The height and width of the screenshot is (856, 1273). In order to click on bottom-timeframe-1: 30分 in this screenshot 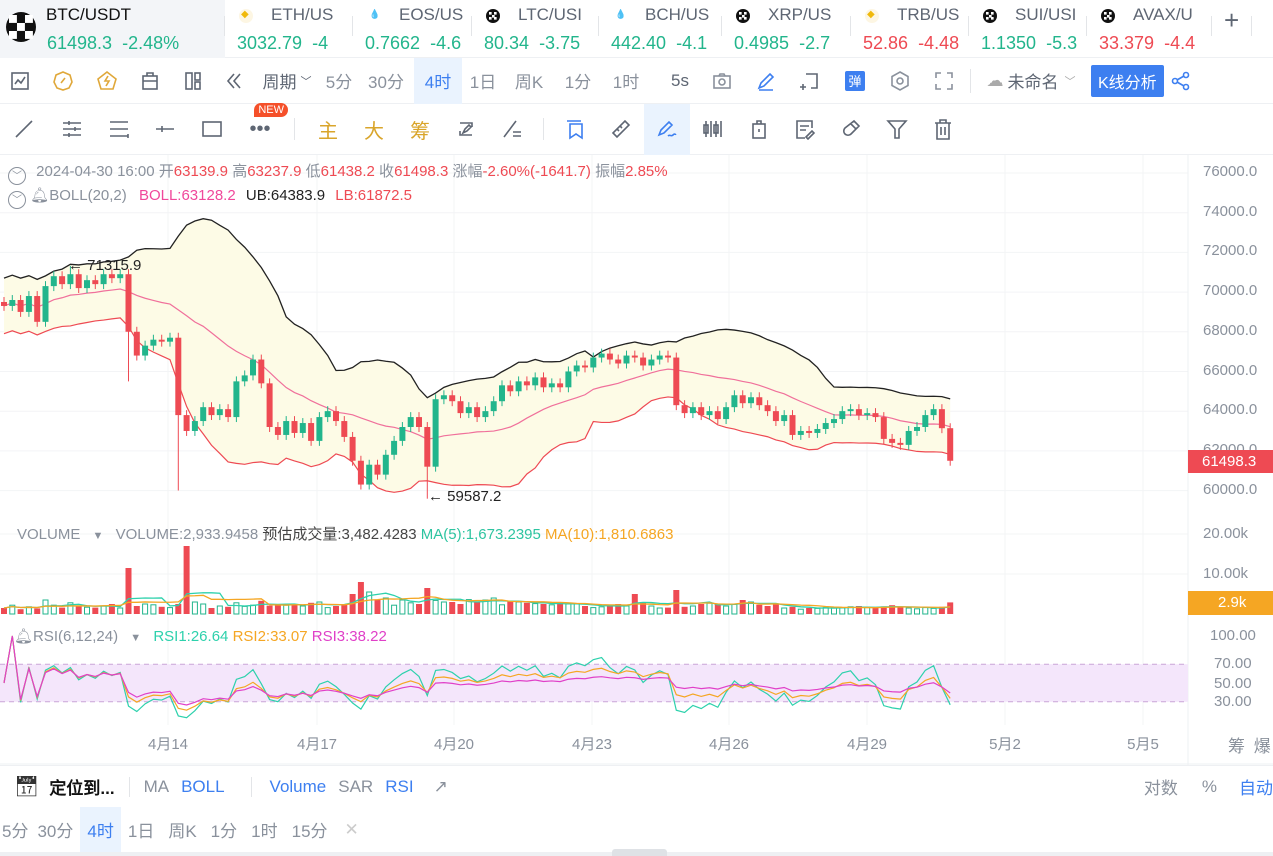, I will do `click(55, 831)`.